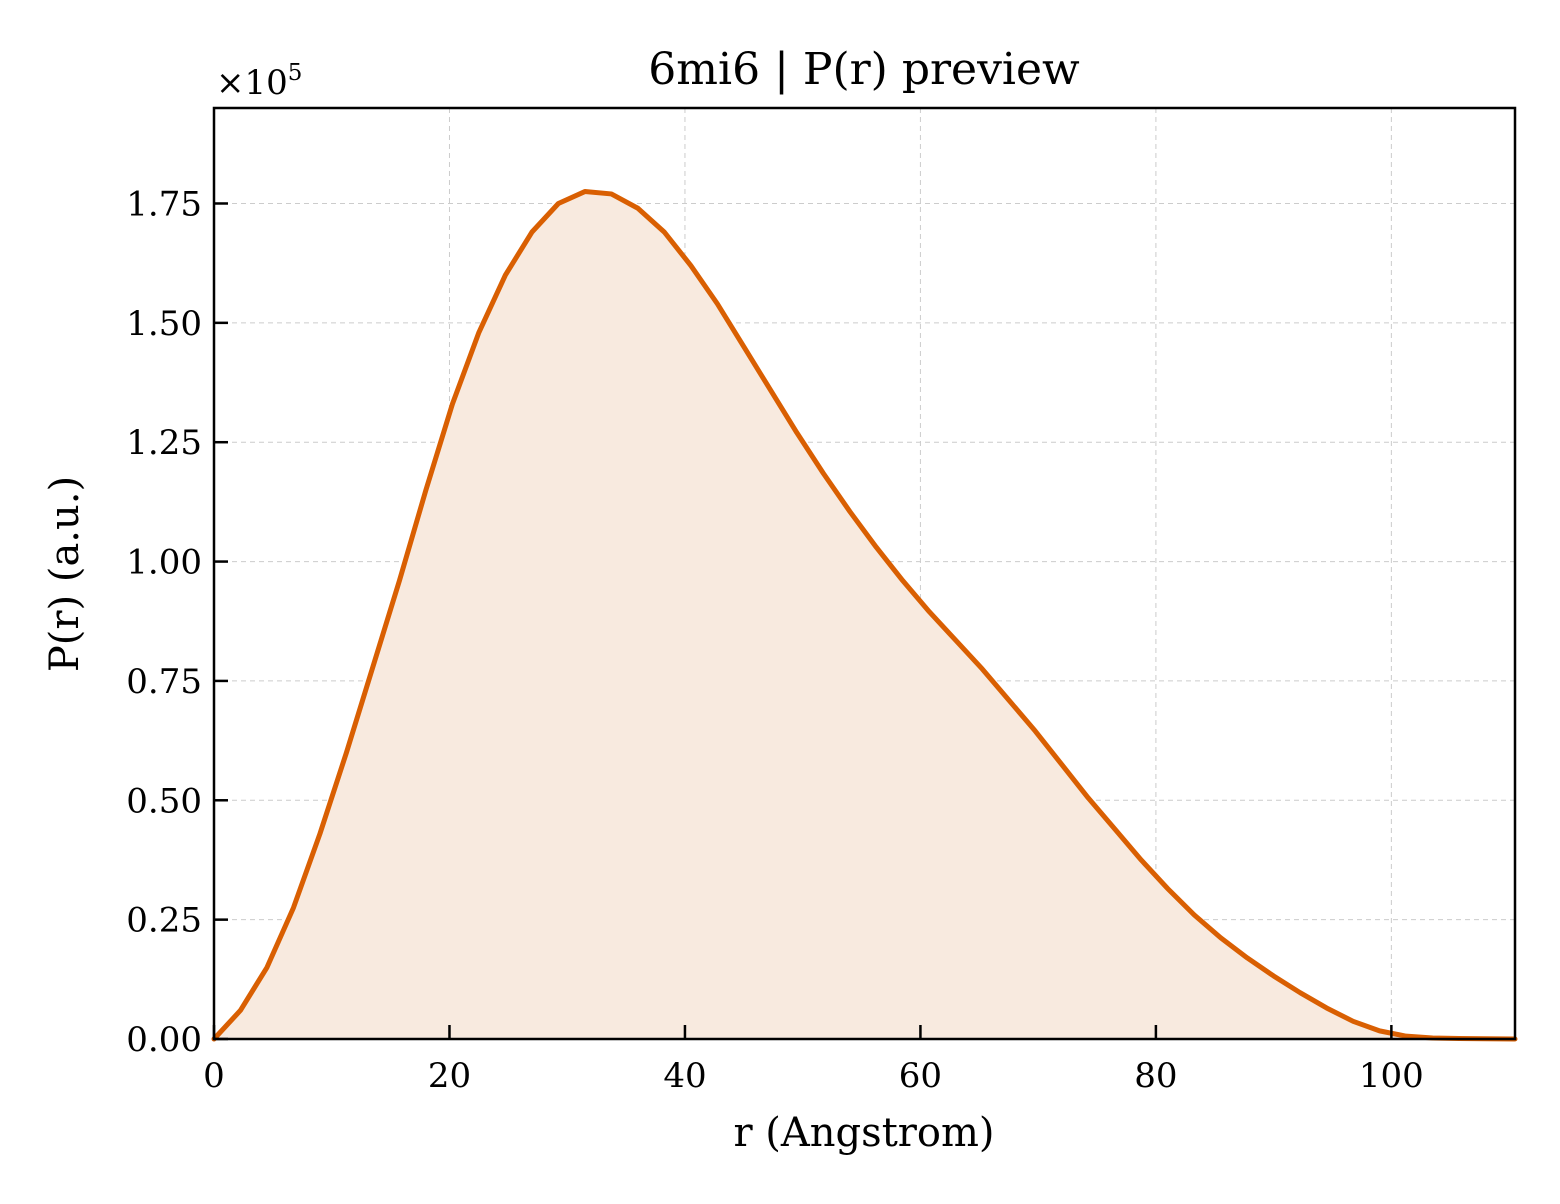 The image size is (1560, 1204). I want to click on x-tick-label: 80, so click(1155, 1076).